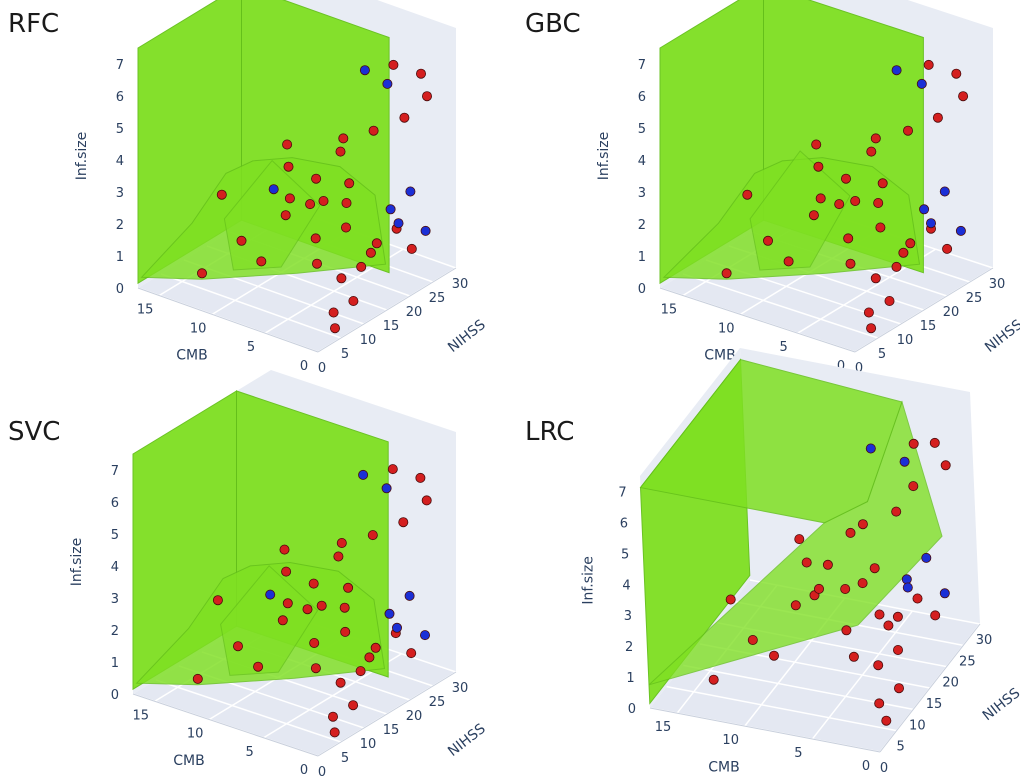  I want to click on y-tick-label-rfc: 10, so click(198, 328).